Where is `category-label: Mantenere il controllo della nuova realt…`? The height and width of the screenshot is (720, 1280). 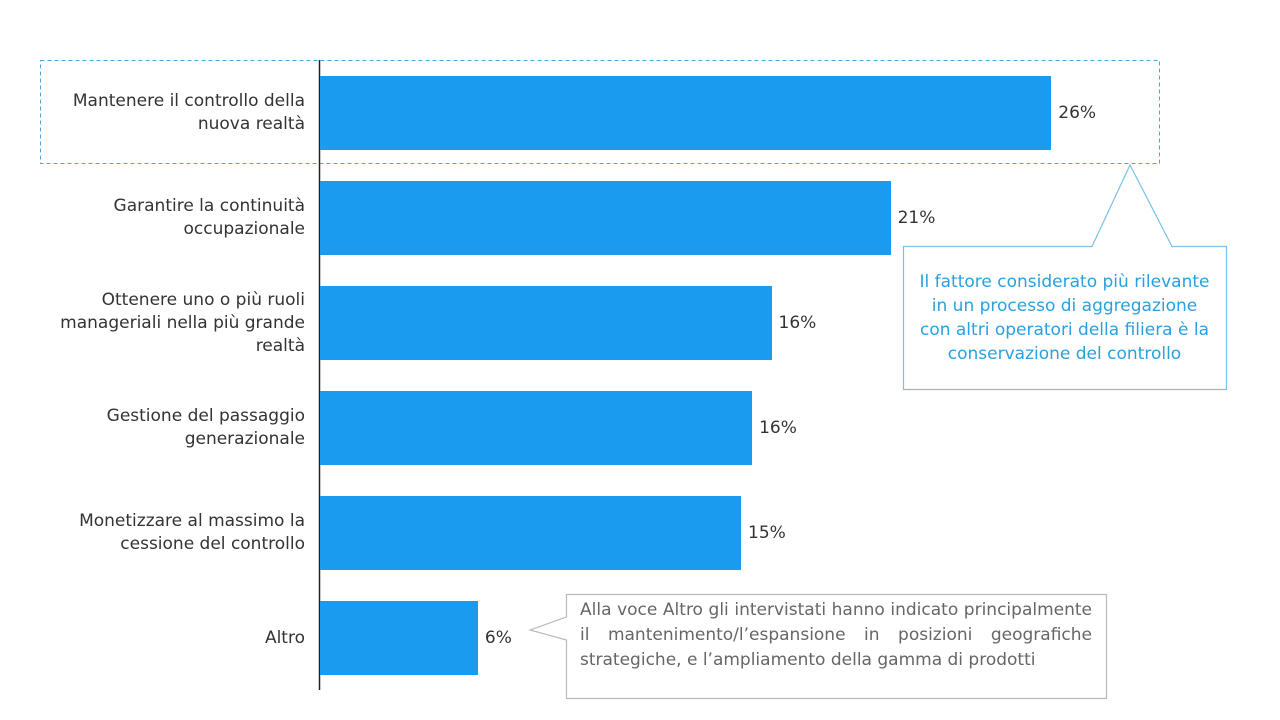 category-label: Mantenere il controllo della nuova realt… is located at coordinates (188, 112).